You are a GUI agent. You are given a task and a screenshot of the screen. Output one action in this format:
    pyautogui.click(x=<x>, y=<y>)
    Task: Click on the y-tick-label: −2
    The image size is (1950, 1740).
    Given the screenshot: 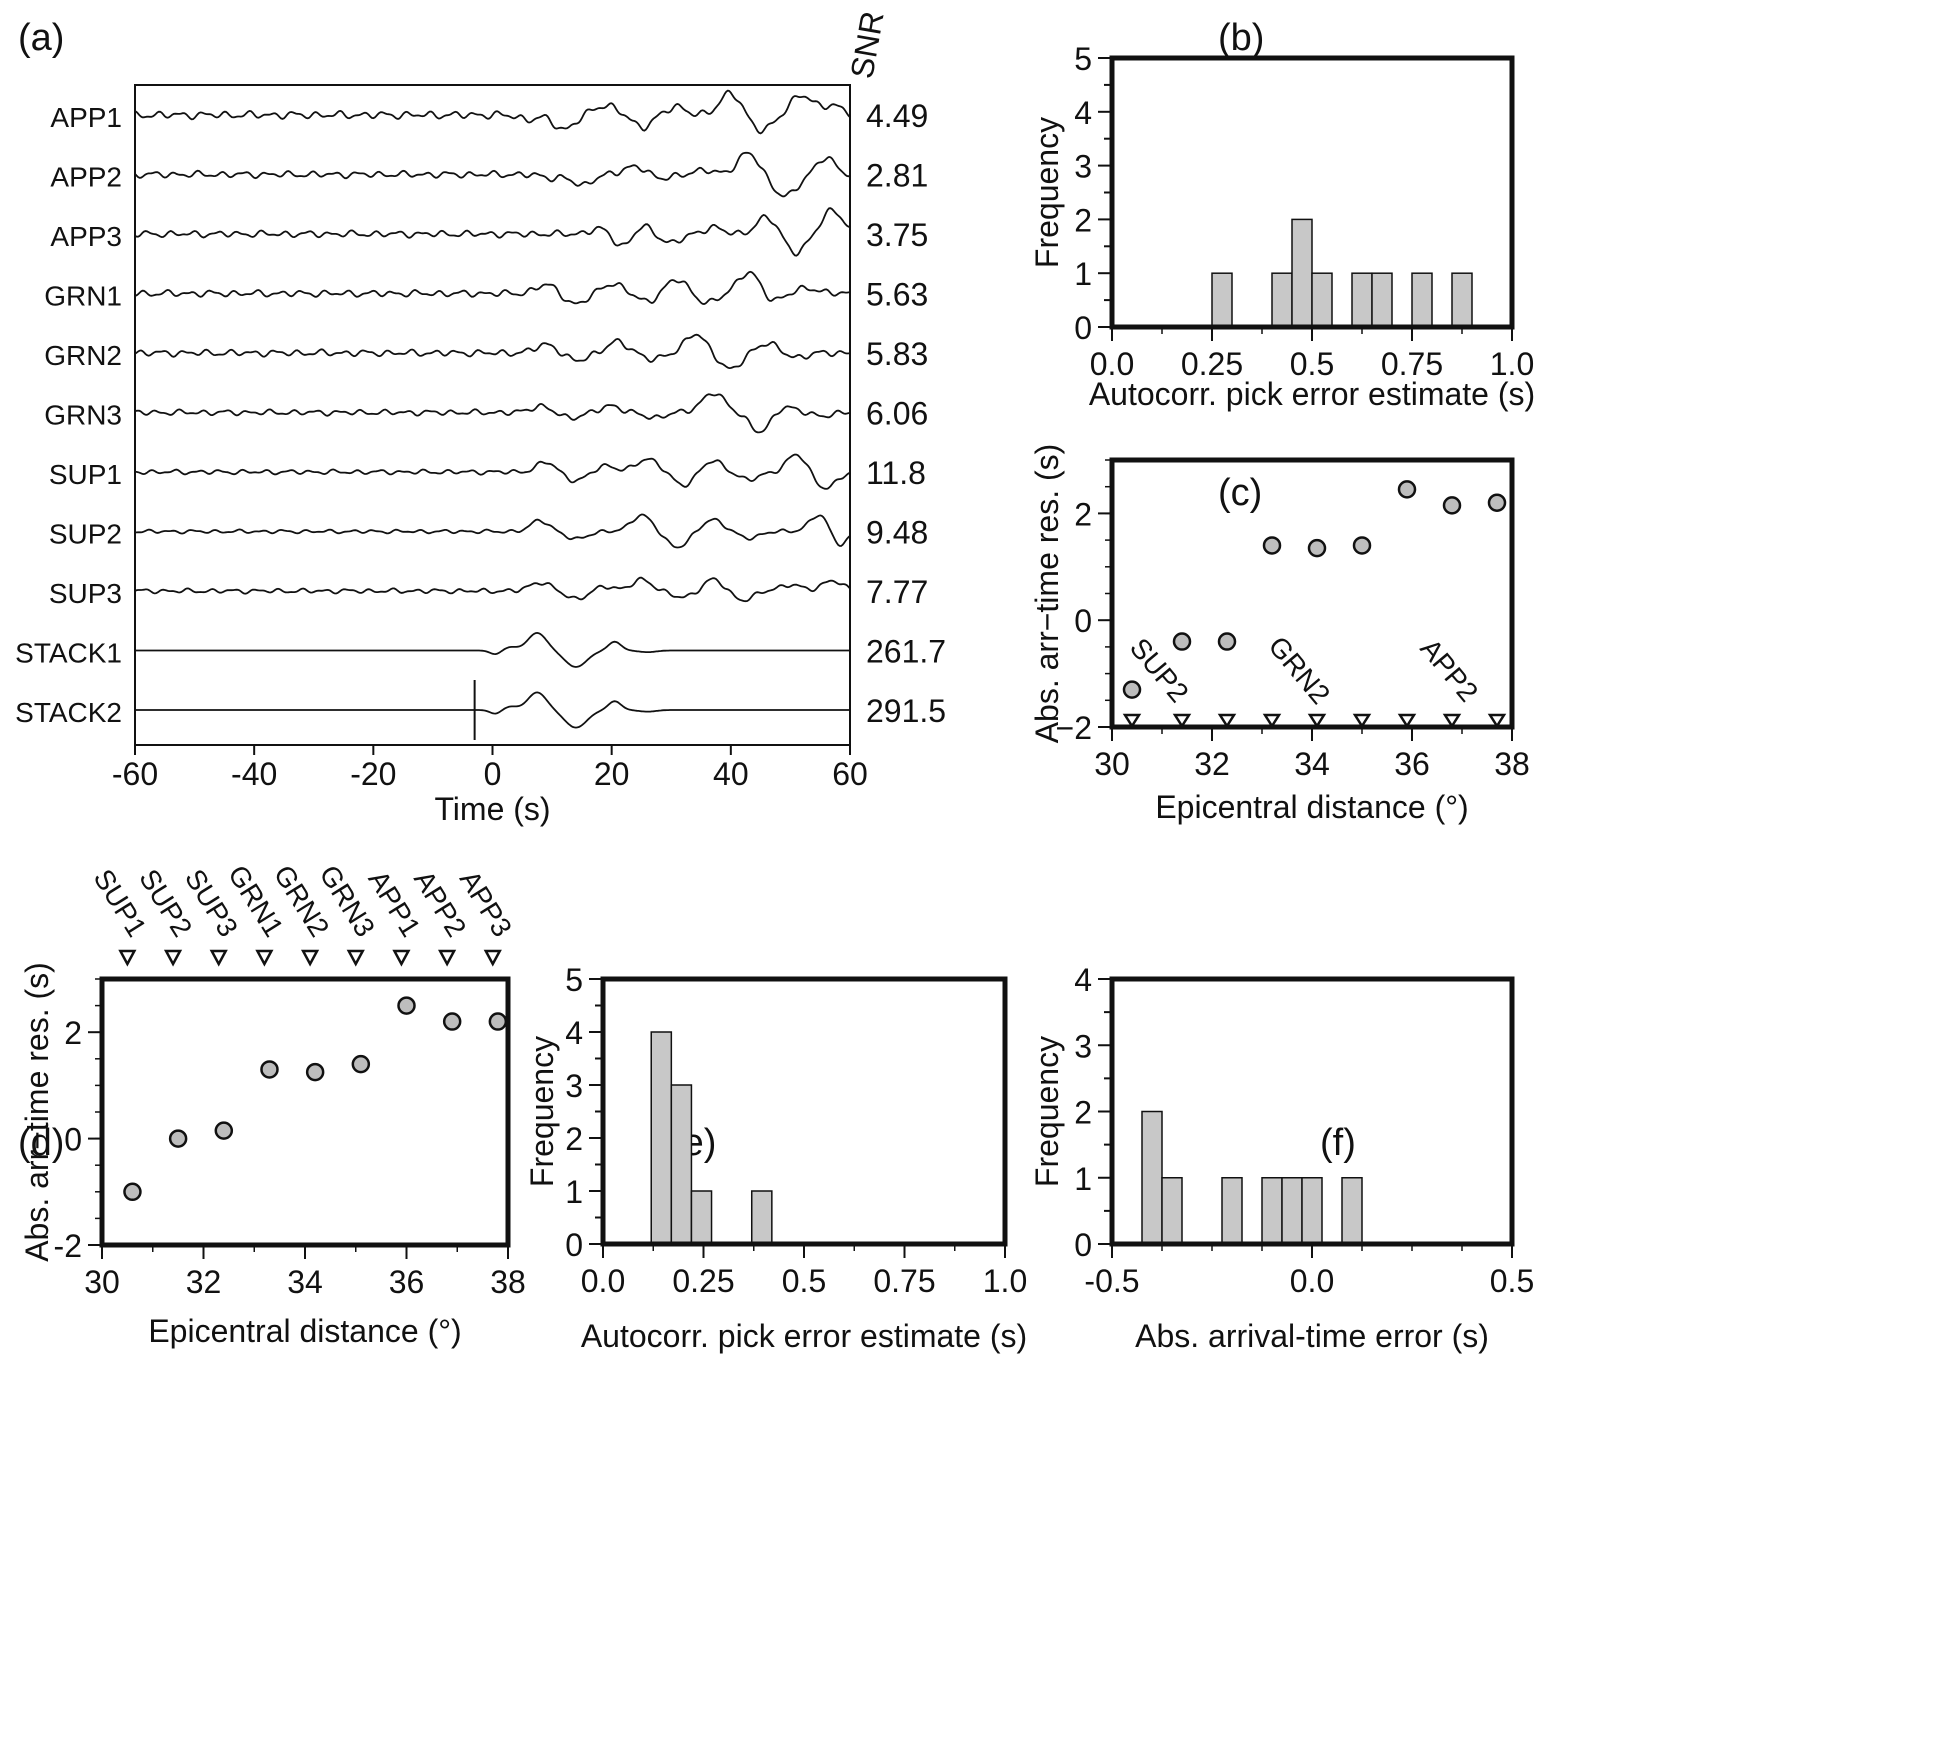 What is the action you would take?
    pyautogui.click(x=1074, y=728)
    